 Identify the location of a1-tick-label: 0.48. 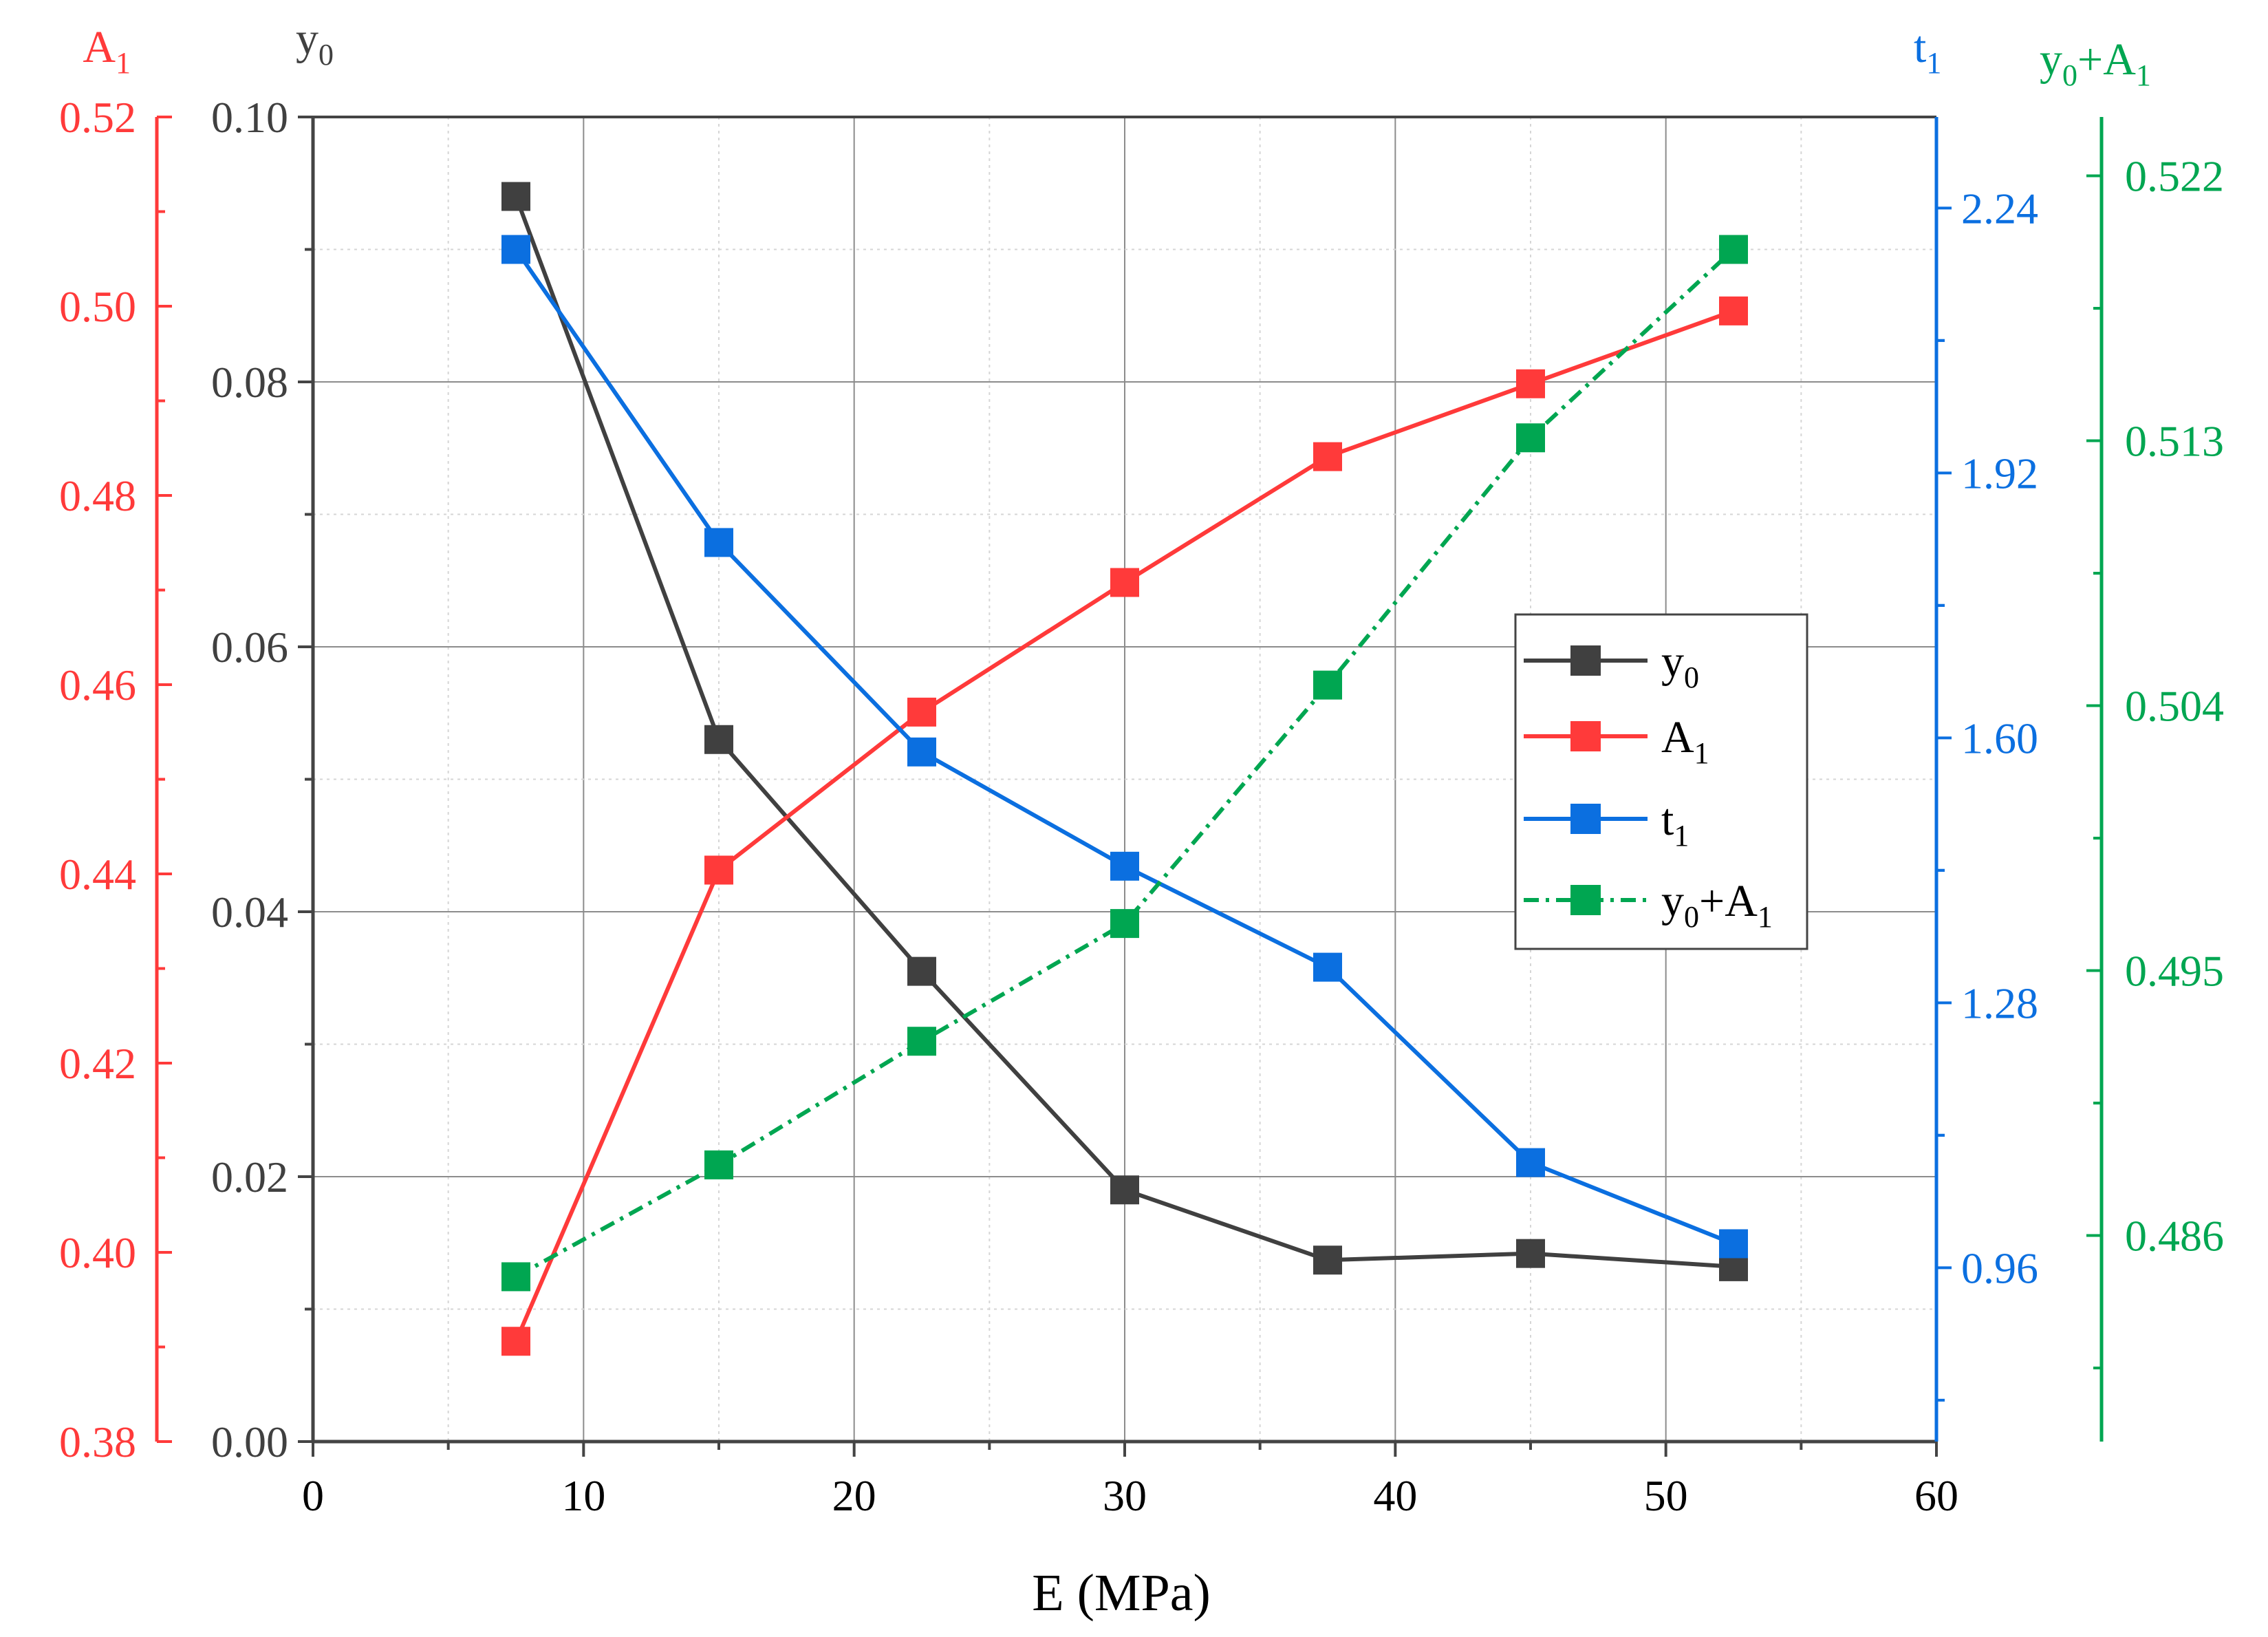
(97, 495).